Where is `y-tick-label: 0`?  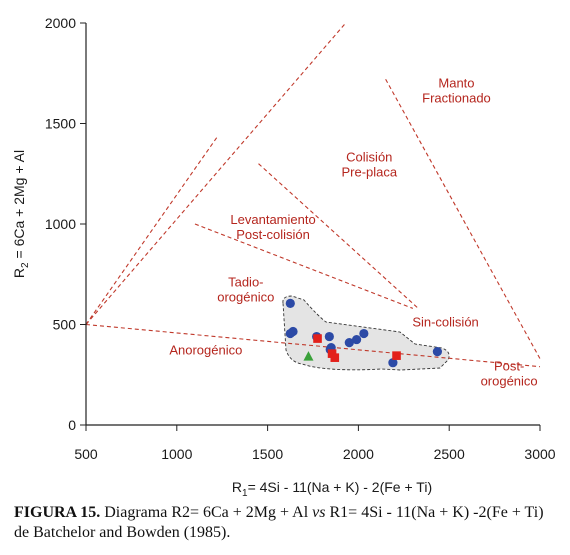
y-tick-label: 0 is located at coordinates (72, 425).